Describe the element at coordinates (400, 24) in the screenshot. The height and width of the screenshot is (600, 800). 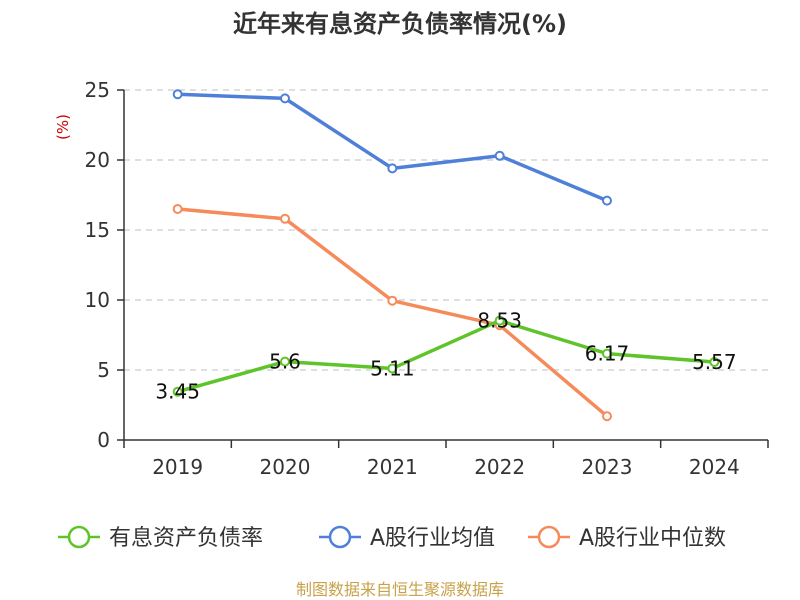
I see `chart-title: 近年来有息资产负债率情况(%)` at that location.